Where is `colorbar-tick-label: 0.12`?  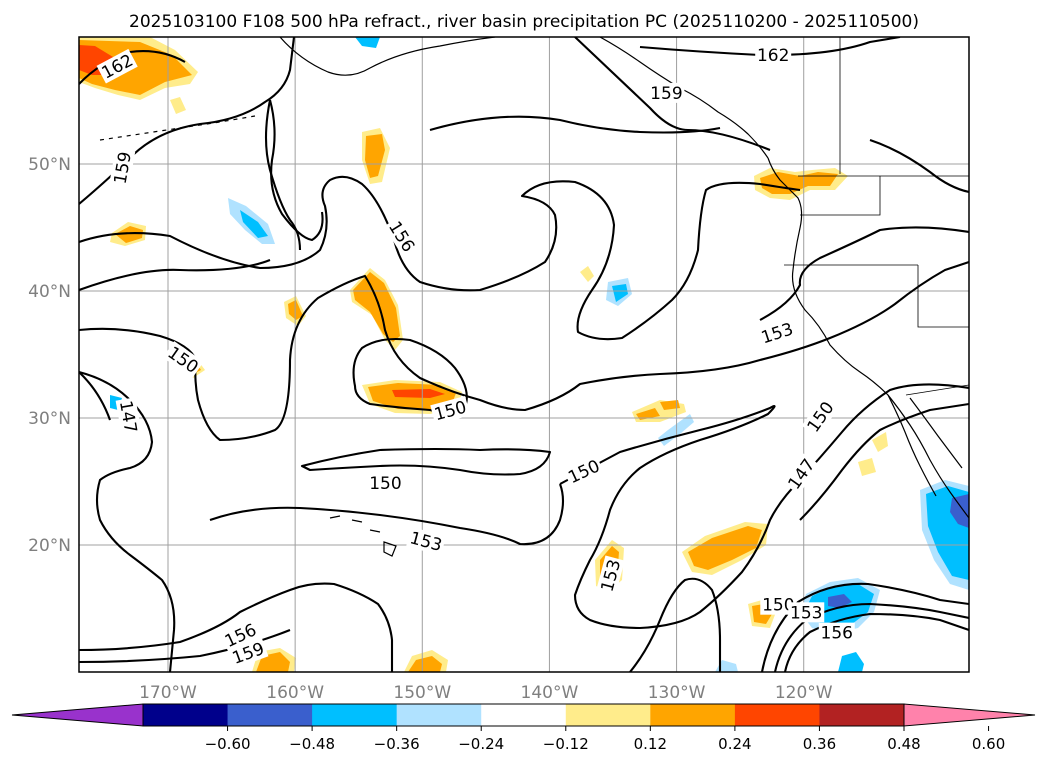
colorbar-tick-label: 0.12 is located at coordinates (650, 744).